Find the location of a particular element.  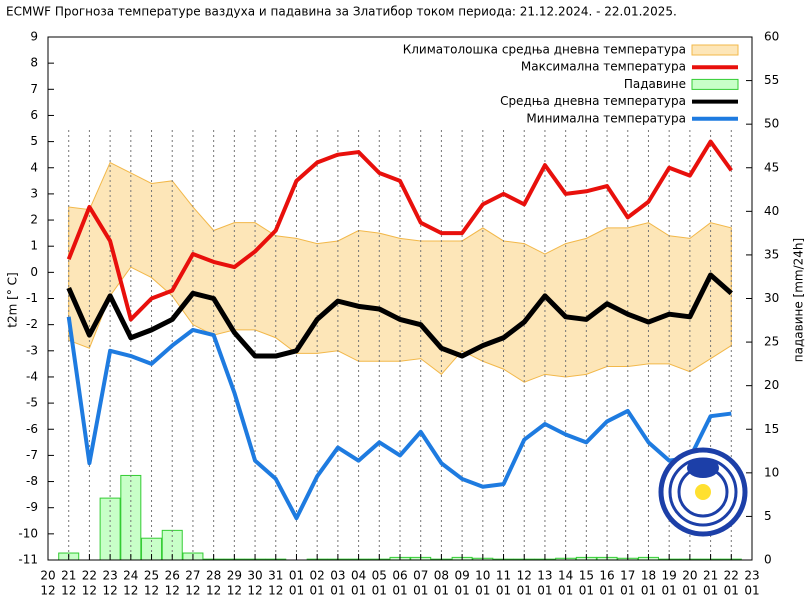

x-tick-label: 19 is located at coordinates (669, 576).